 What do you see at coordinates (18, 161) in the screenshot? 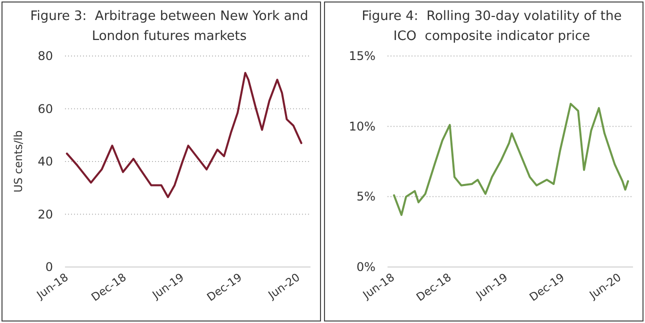
I see `y-axis-title: US cents/lb` at bounding box center [18, 161].